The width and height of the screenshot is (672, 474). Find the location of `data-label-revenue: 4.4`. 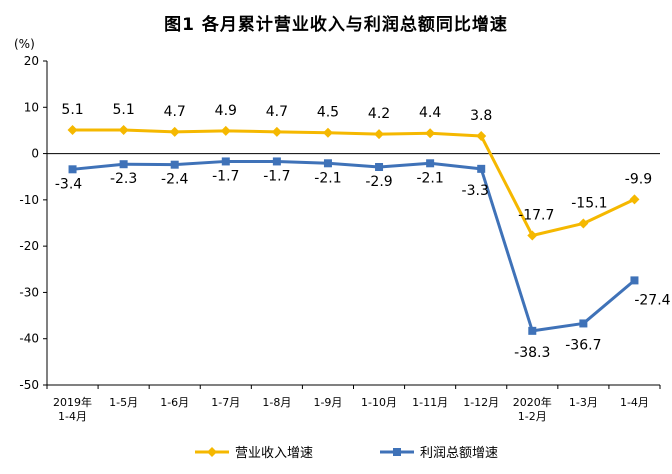

data-label-revenue: 4.4 is located at coordinates (430, 113).